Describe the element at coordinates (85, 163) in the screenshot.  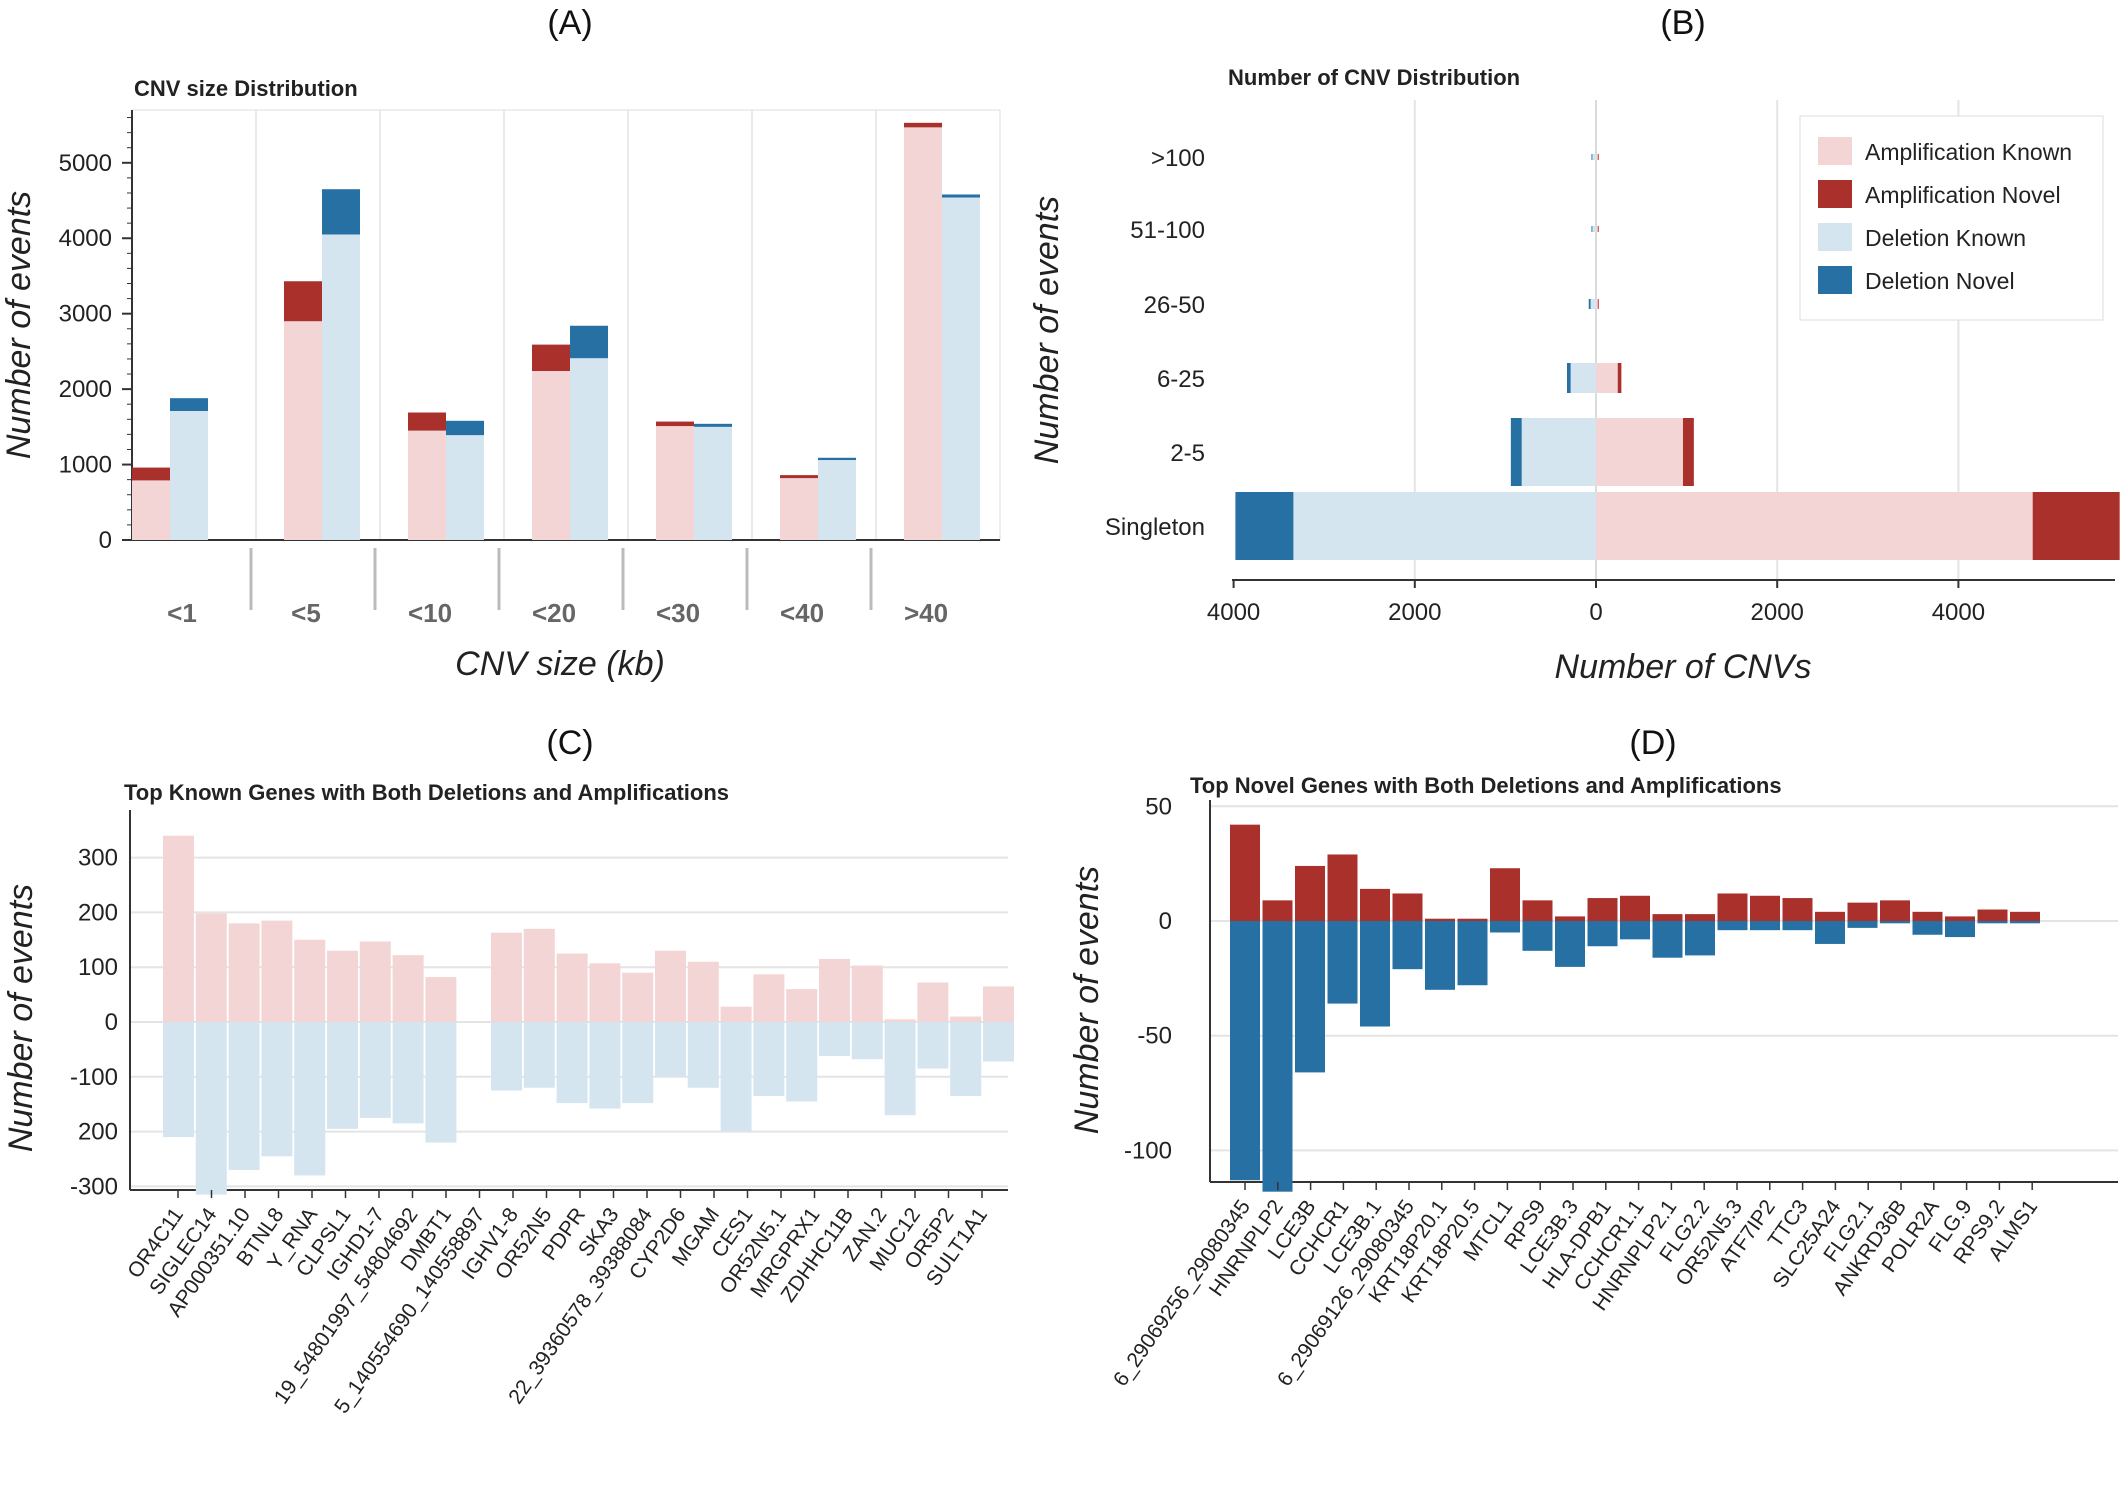
I see `y-tick-label: 5000` at that location.